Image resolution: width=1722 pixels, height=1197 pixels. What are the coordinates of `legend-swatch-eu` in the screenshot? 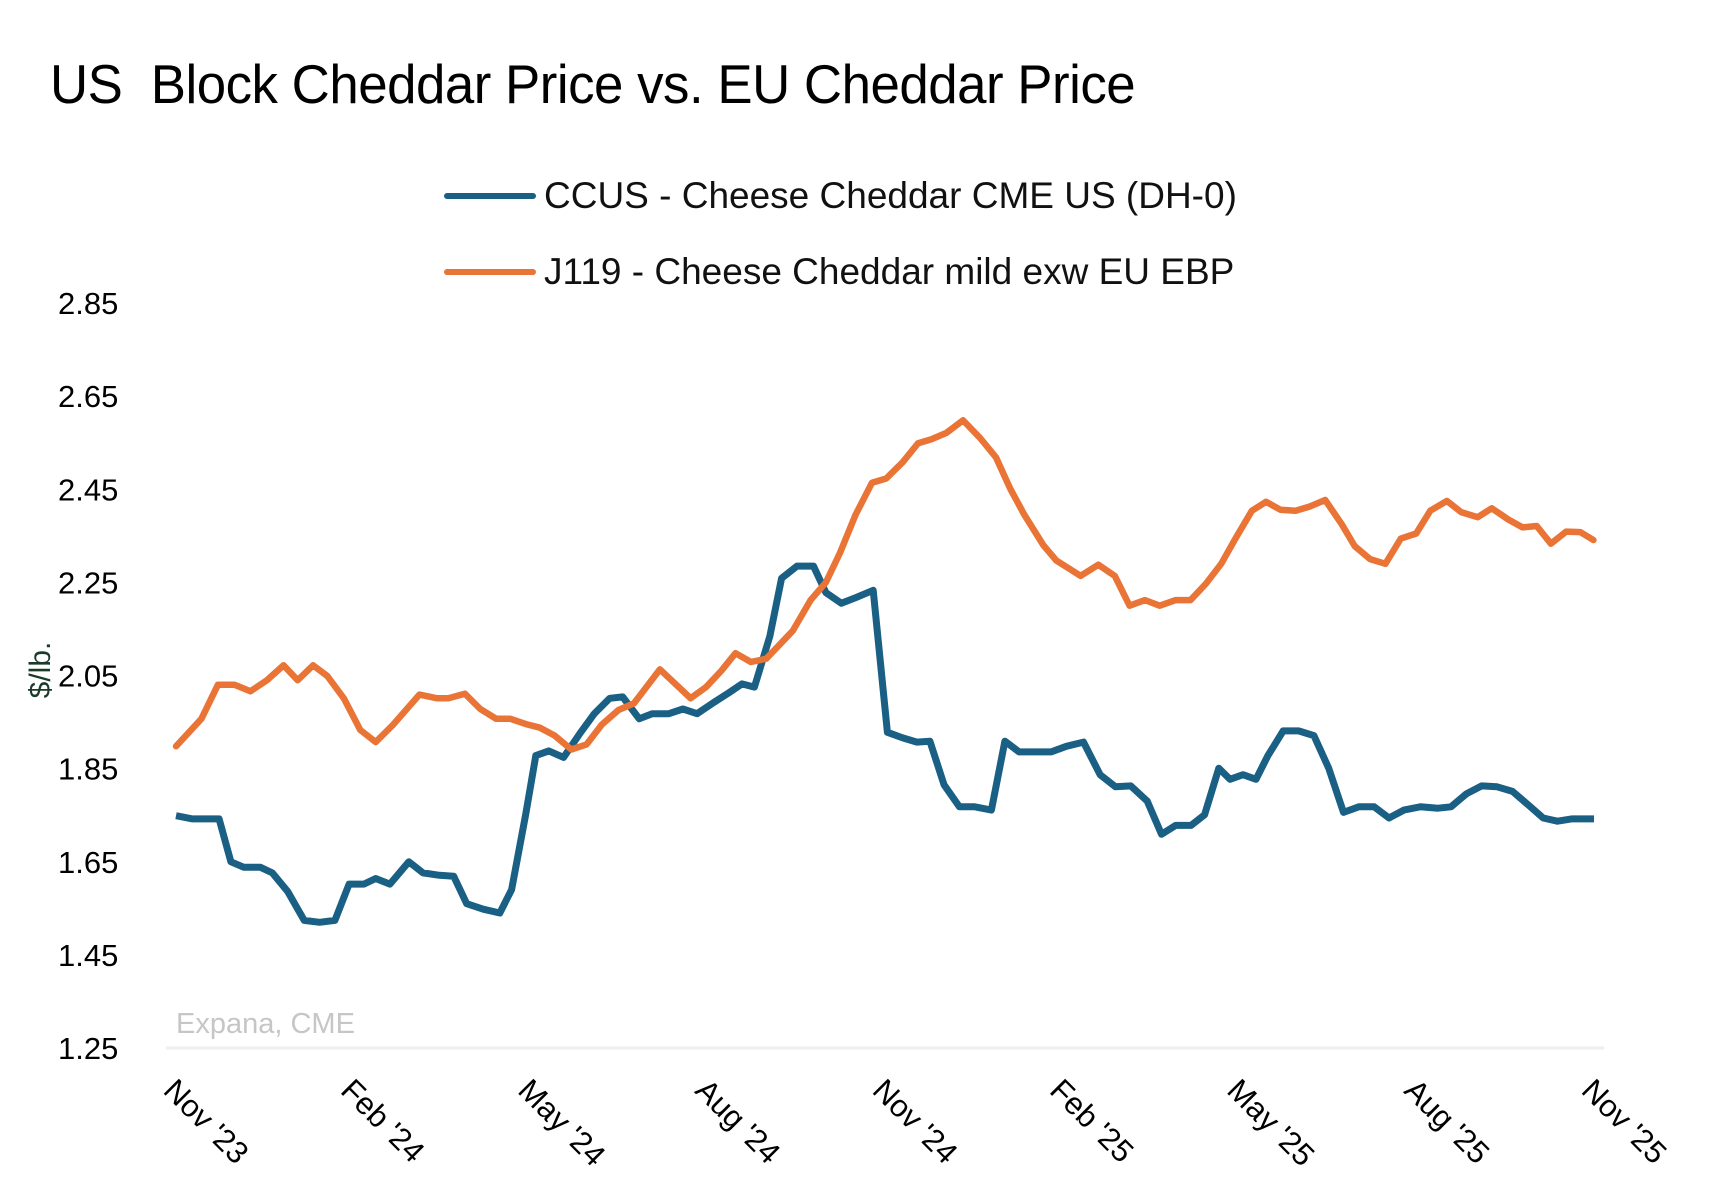 It's located at (490, 272).